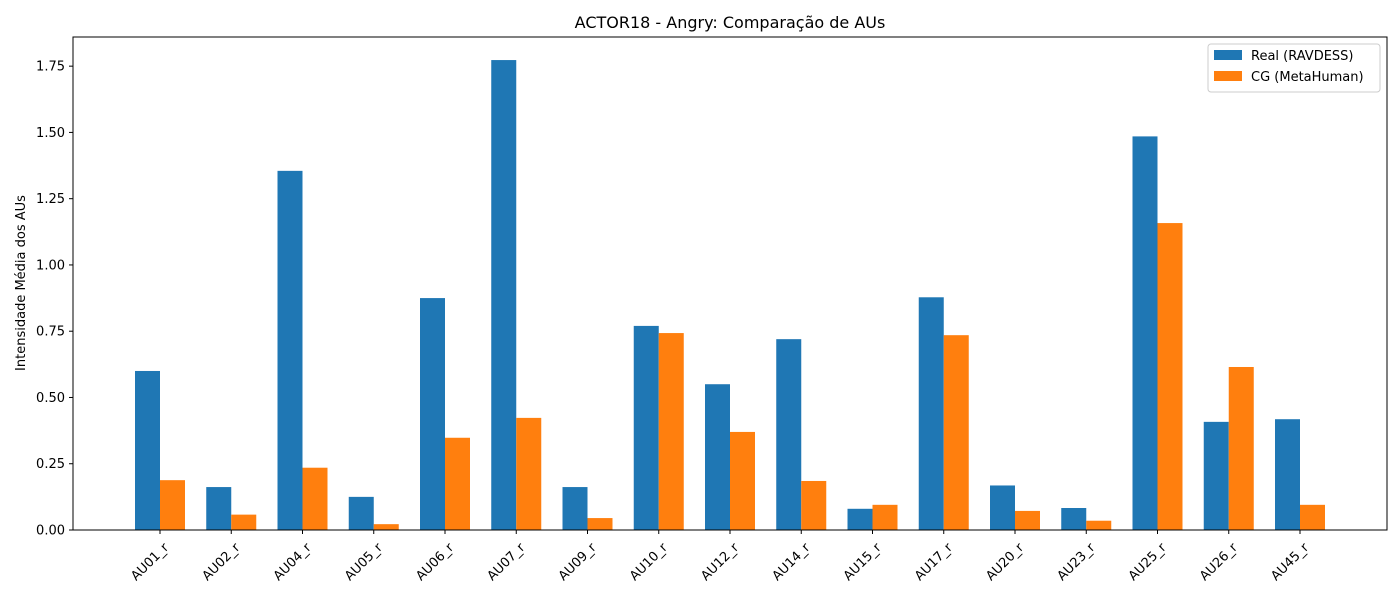  What do you see at coordinates (1216, 475) in the screenshot?
I see `bar-real-au26-r` at bounding box center [1216, 475].